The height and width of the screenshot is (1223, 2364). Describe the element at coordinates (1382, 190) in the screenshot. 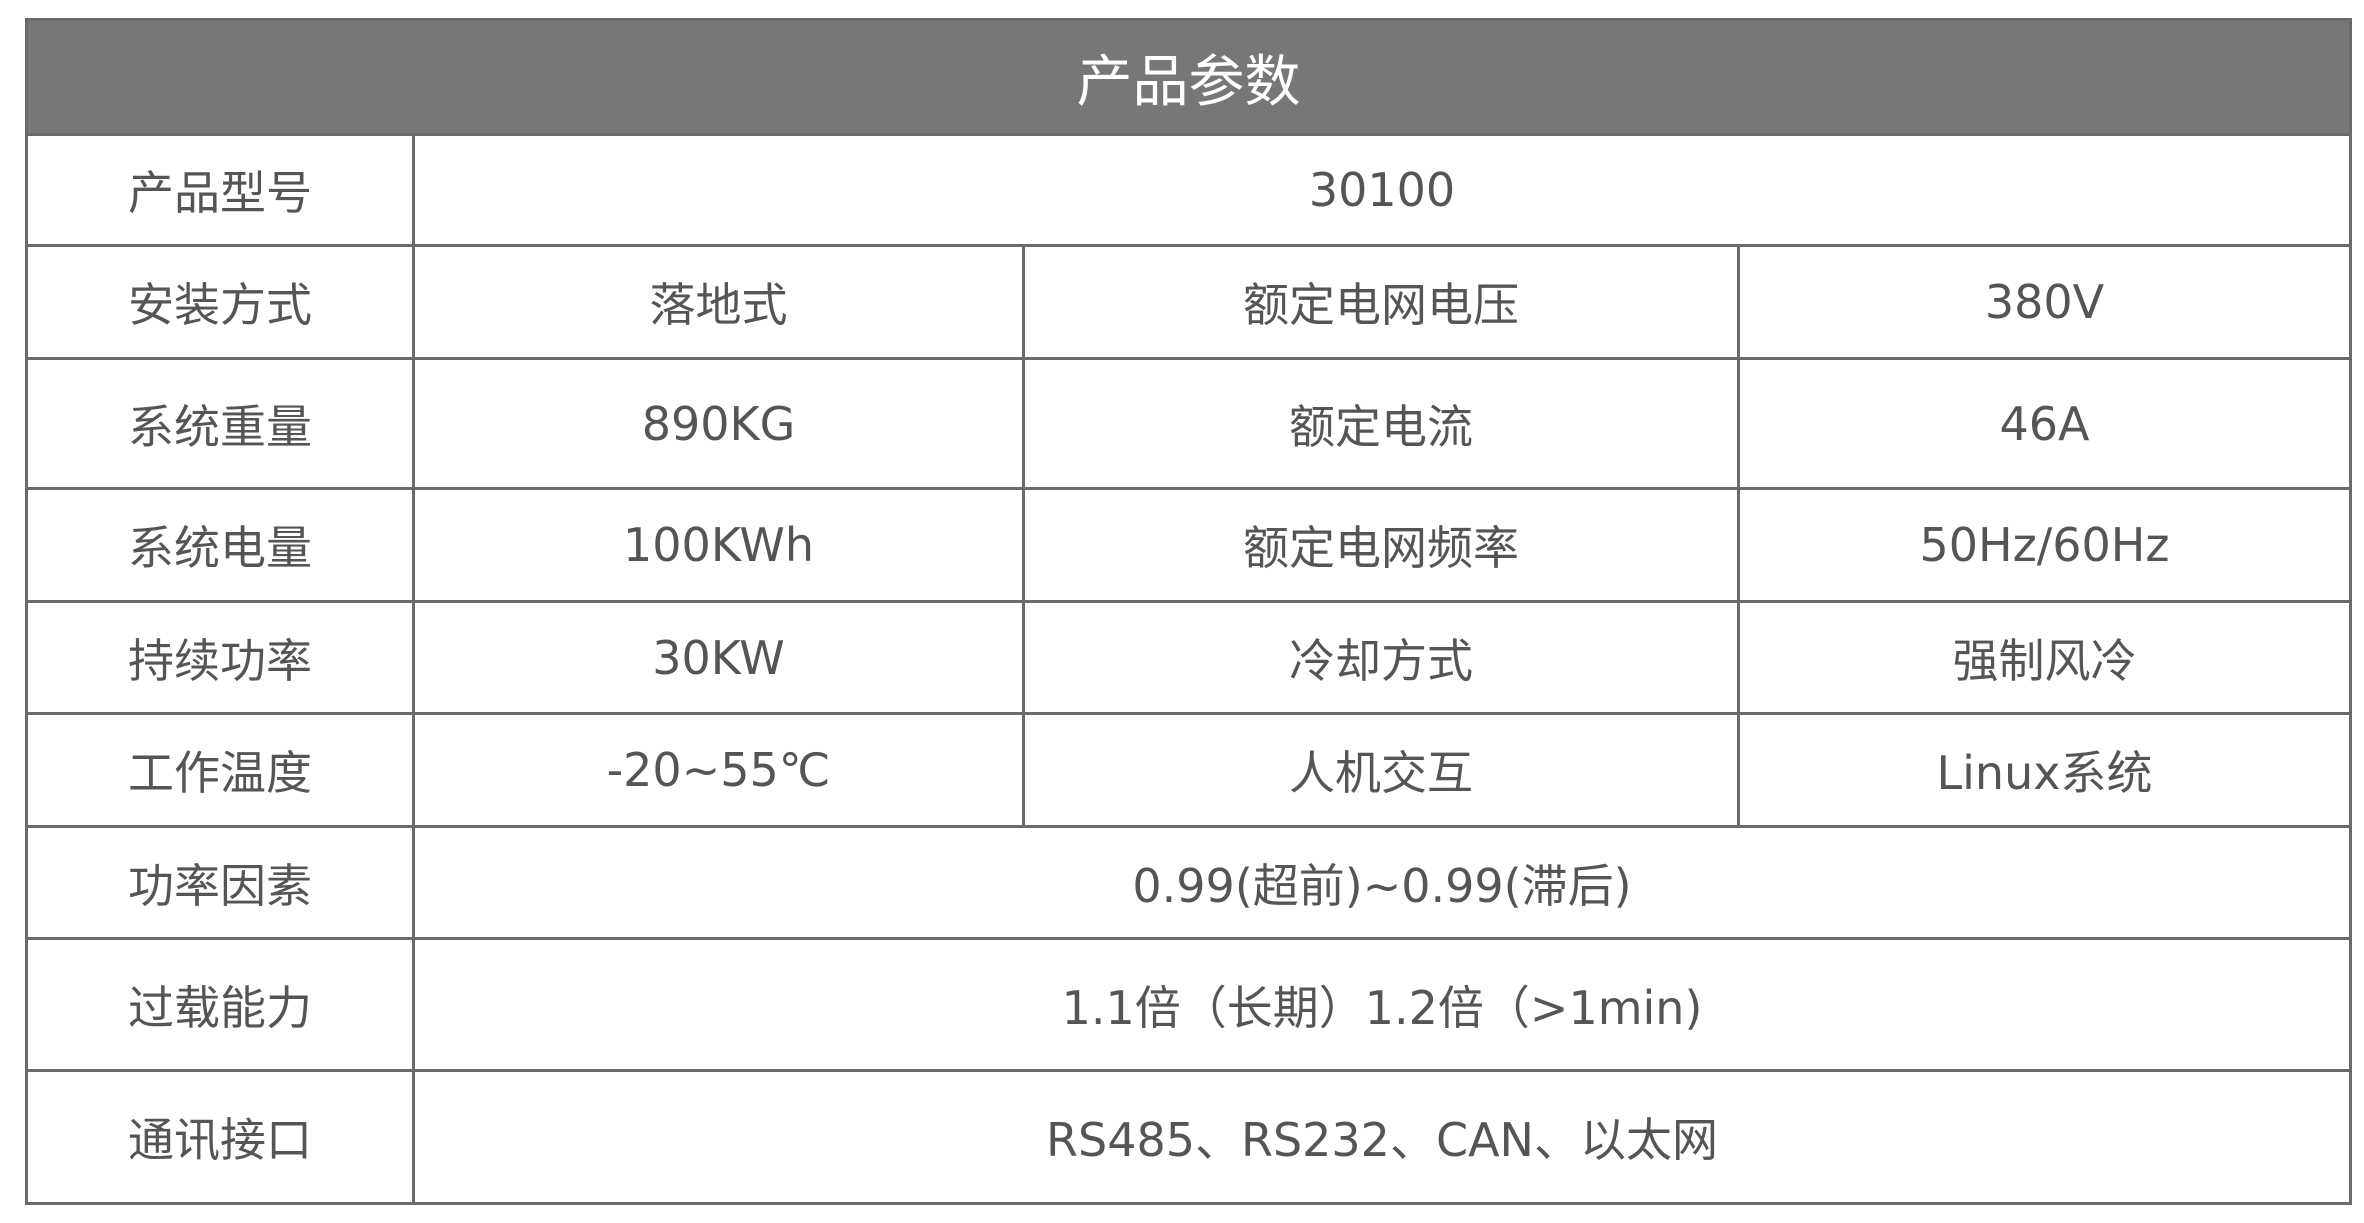

I see `param-value: 30100` at that location.